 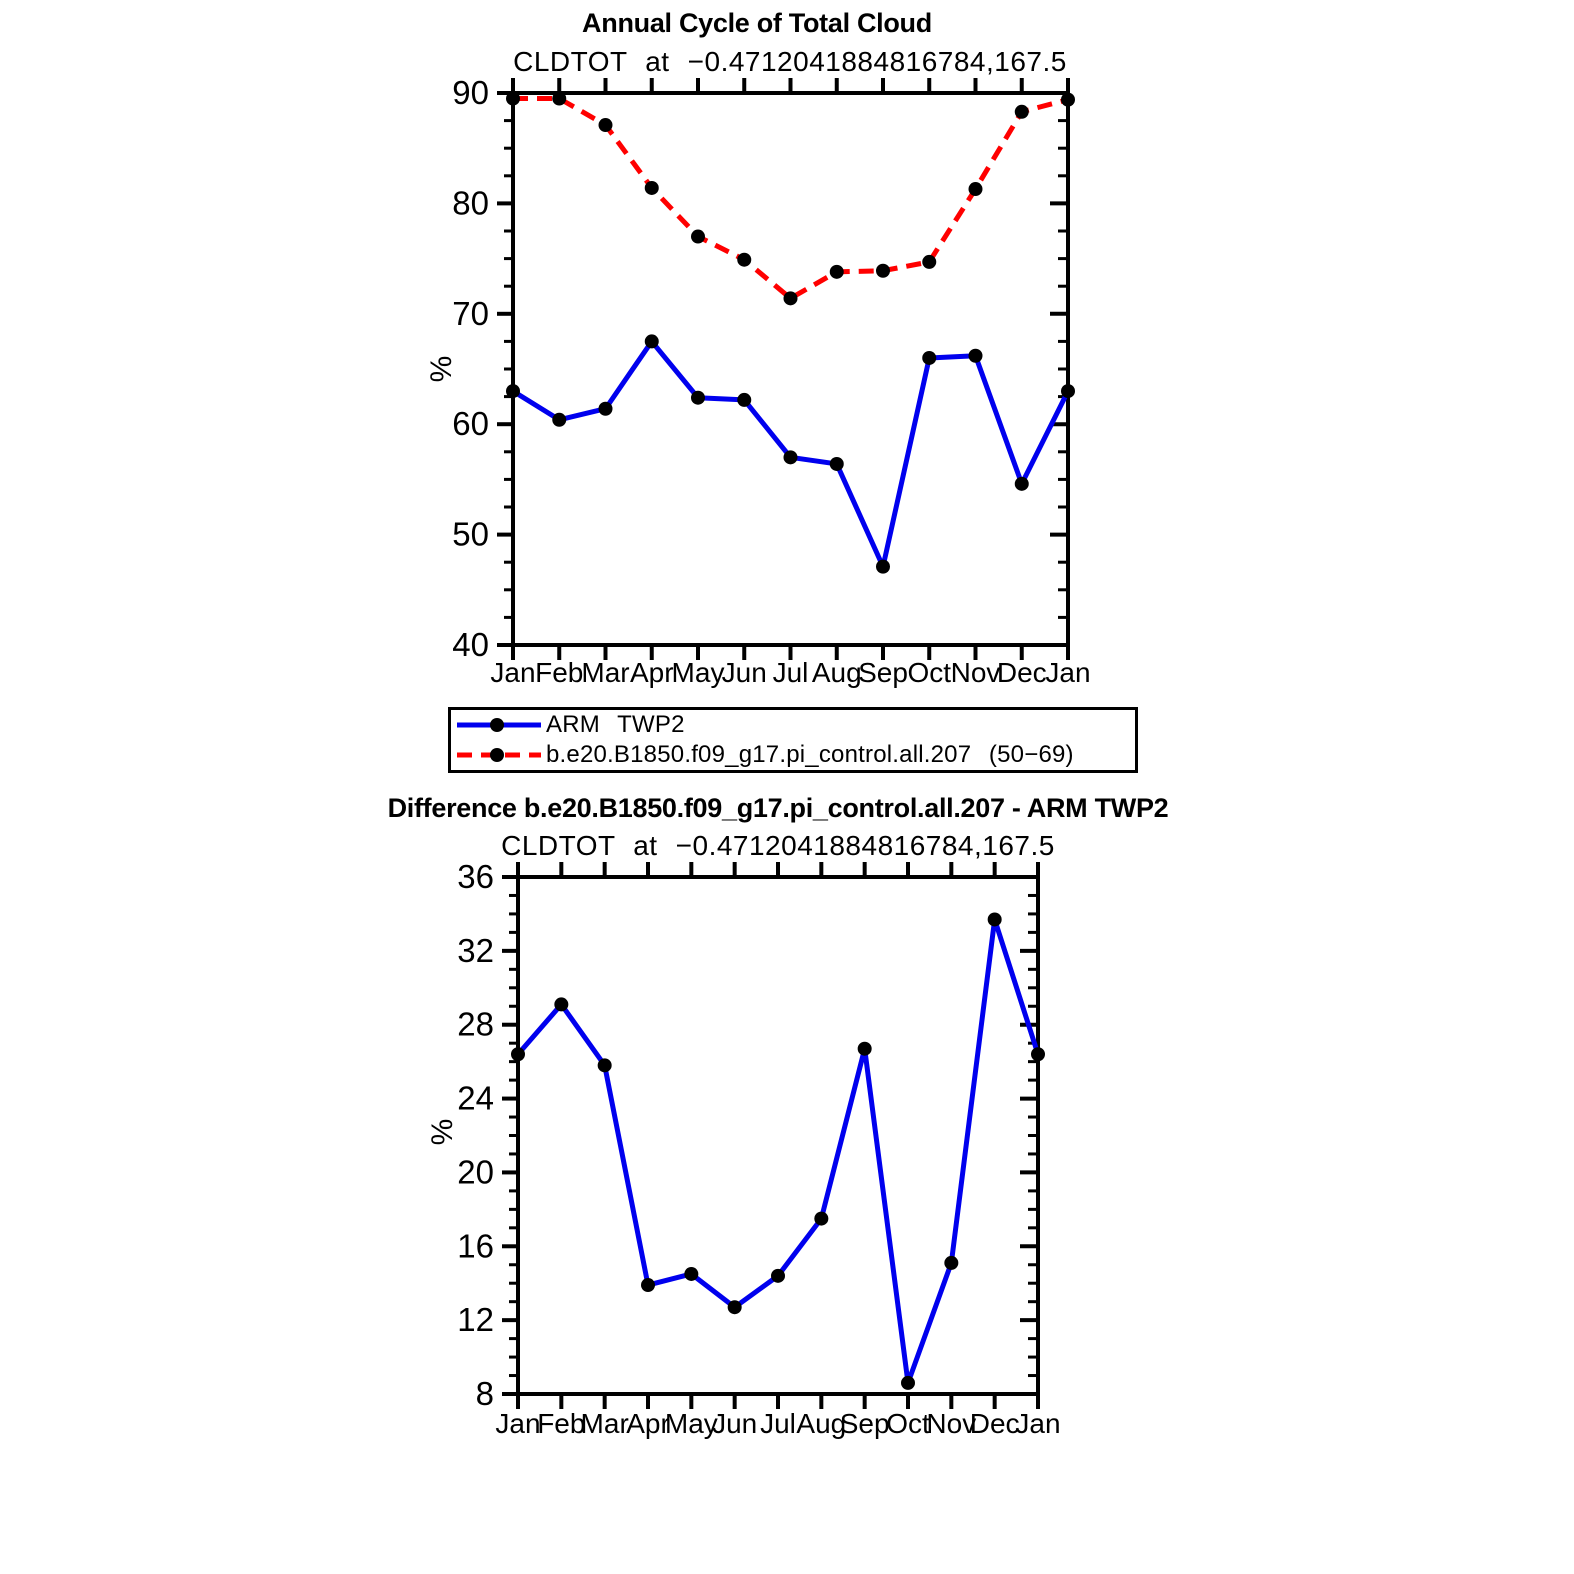 What do you see at coordinates (790, 61) in the screenshot?
I see `chart1-subtitle: CLDTOT at −0.4712041884816784,167.5` at bounding box center [790, 61].